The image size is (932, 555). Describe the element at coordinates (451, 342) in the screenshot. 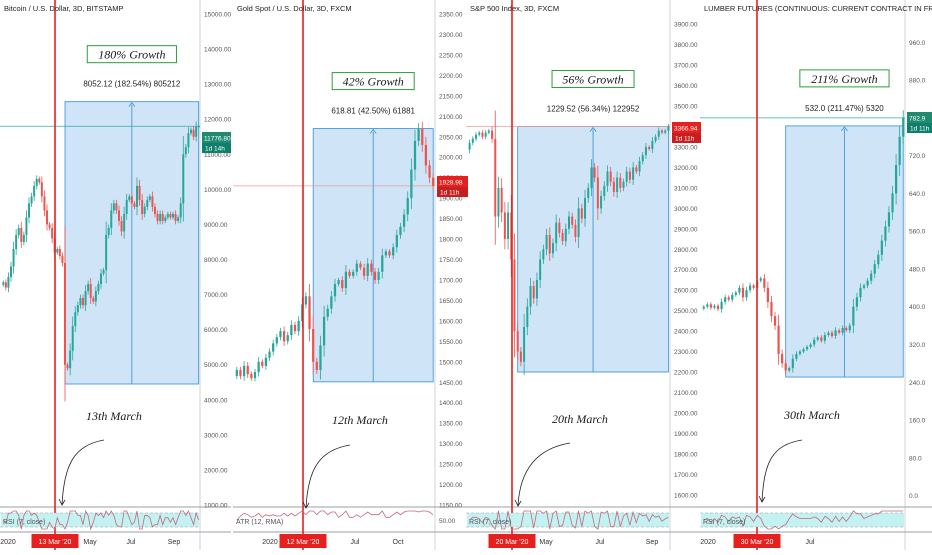

I see `y-tick-label: 1550.00` at that location.